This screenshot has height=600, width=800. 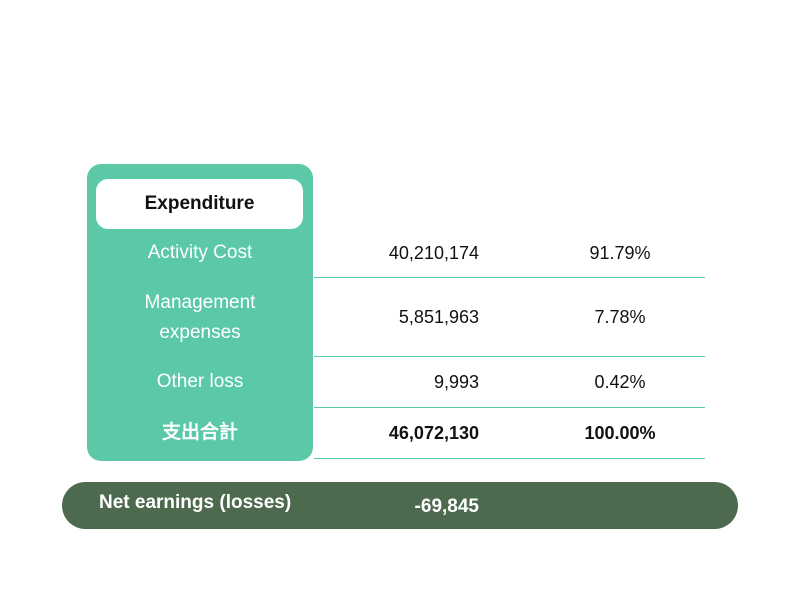 I want to click on row-value-other-loss: 9,993, so click(x=456, y=382).